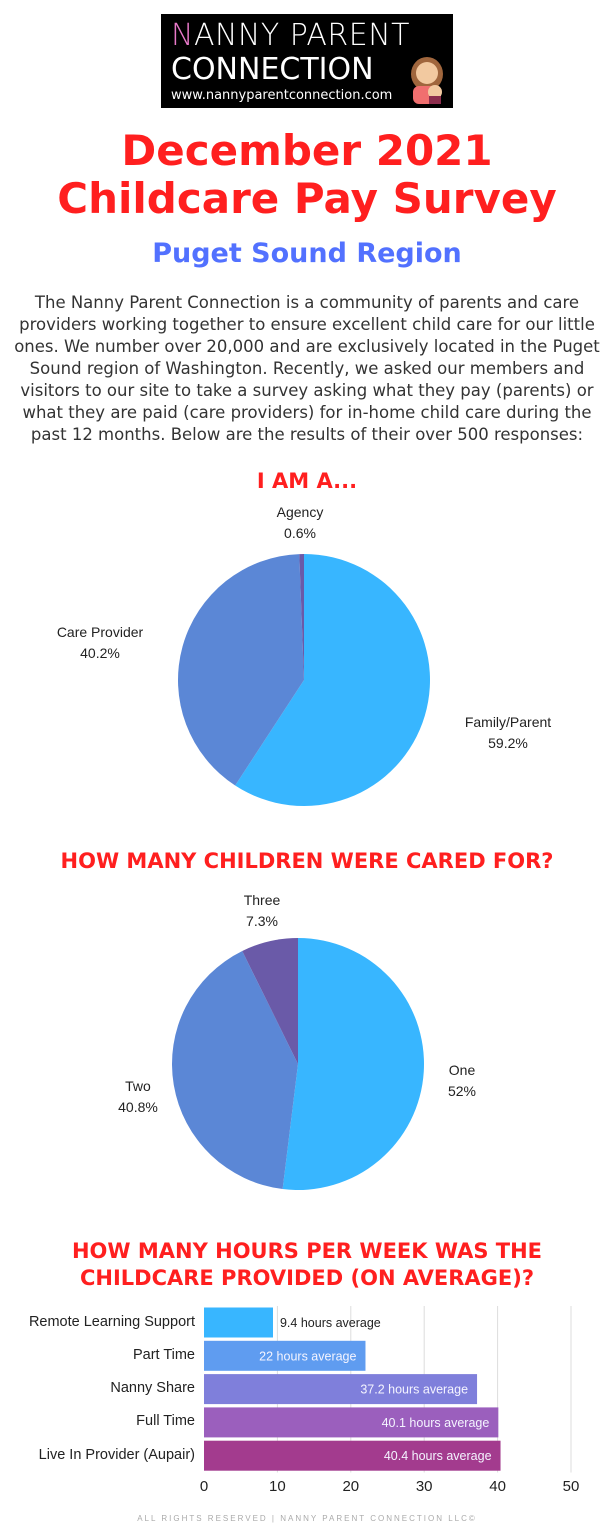 The width and height of the screenshot is (614, 1536). I want to click on logo-n: N, so click(182, 35).